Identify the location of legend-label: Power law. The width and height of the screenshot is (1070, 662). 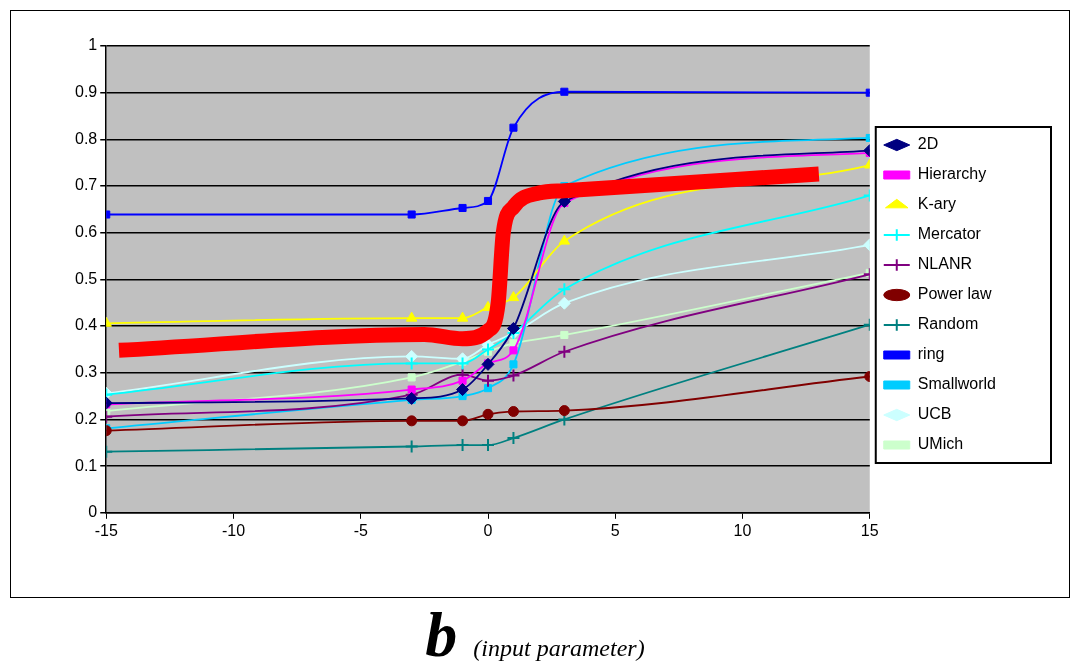
(955, 294).